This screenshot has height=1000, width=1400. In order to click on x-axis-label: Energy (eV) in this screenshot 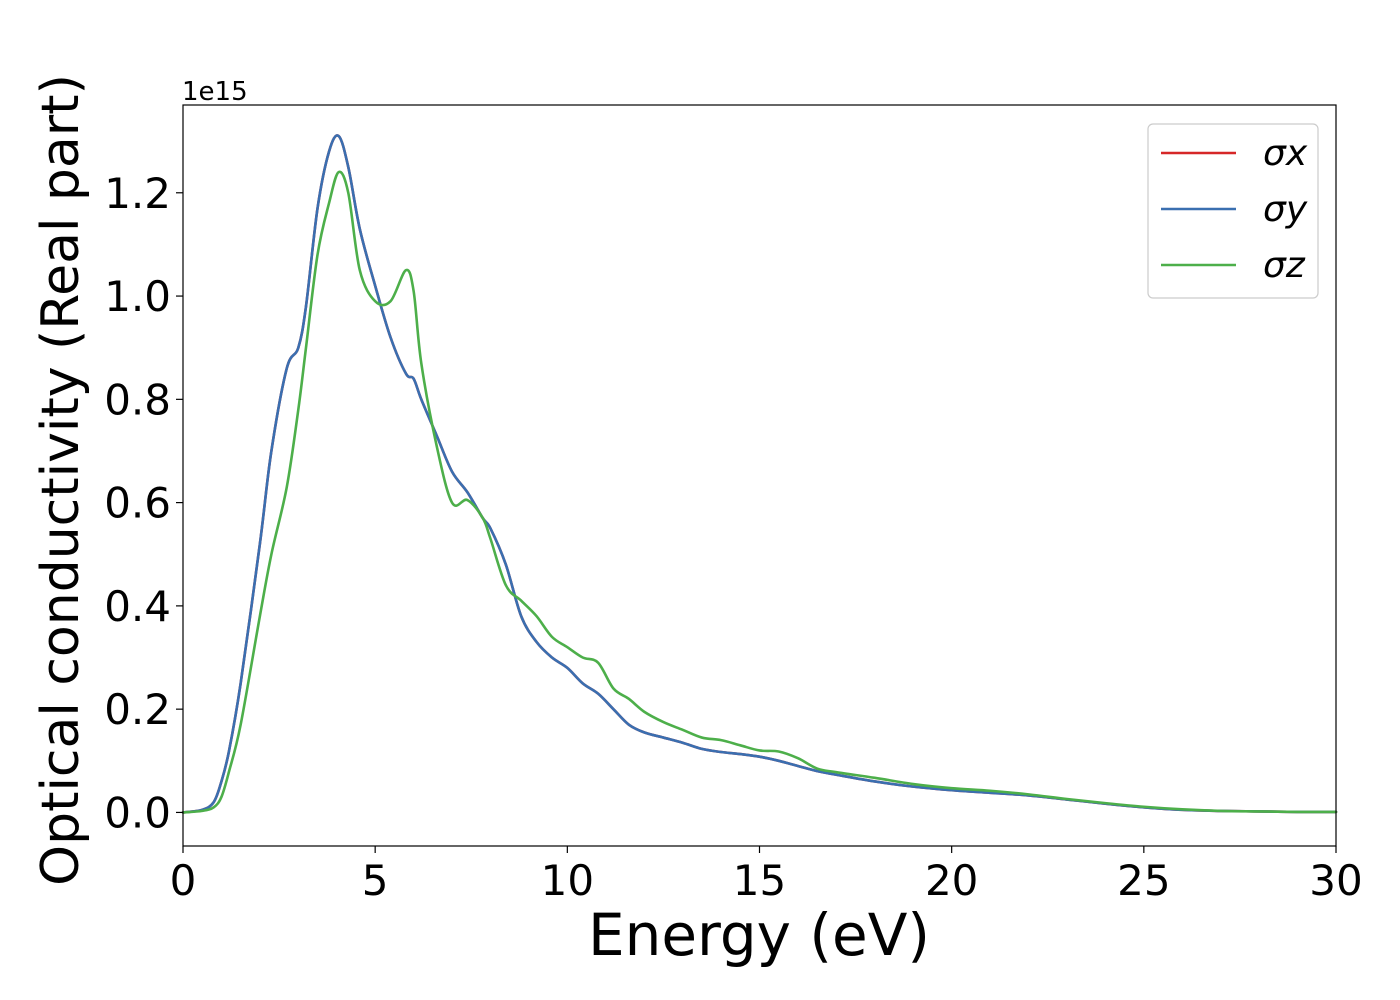, I will do `click(759, 935)`.